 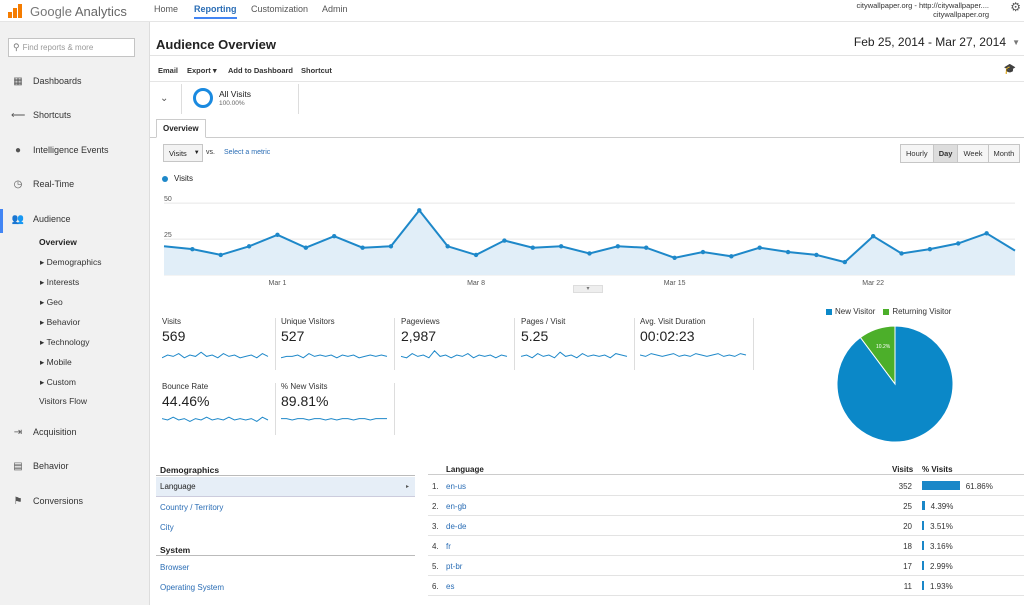 What do you see at coordinates (71, 262) in the screenshot?
I see `sidebar-sub-demographics: ▸ Demographics` at bounding box center [71, 262].